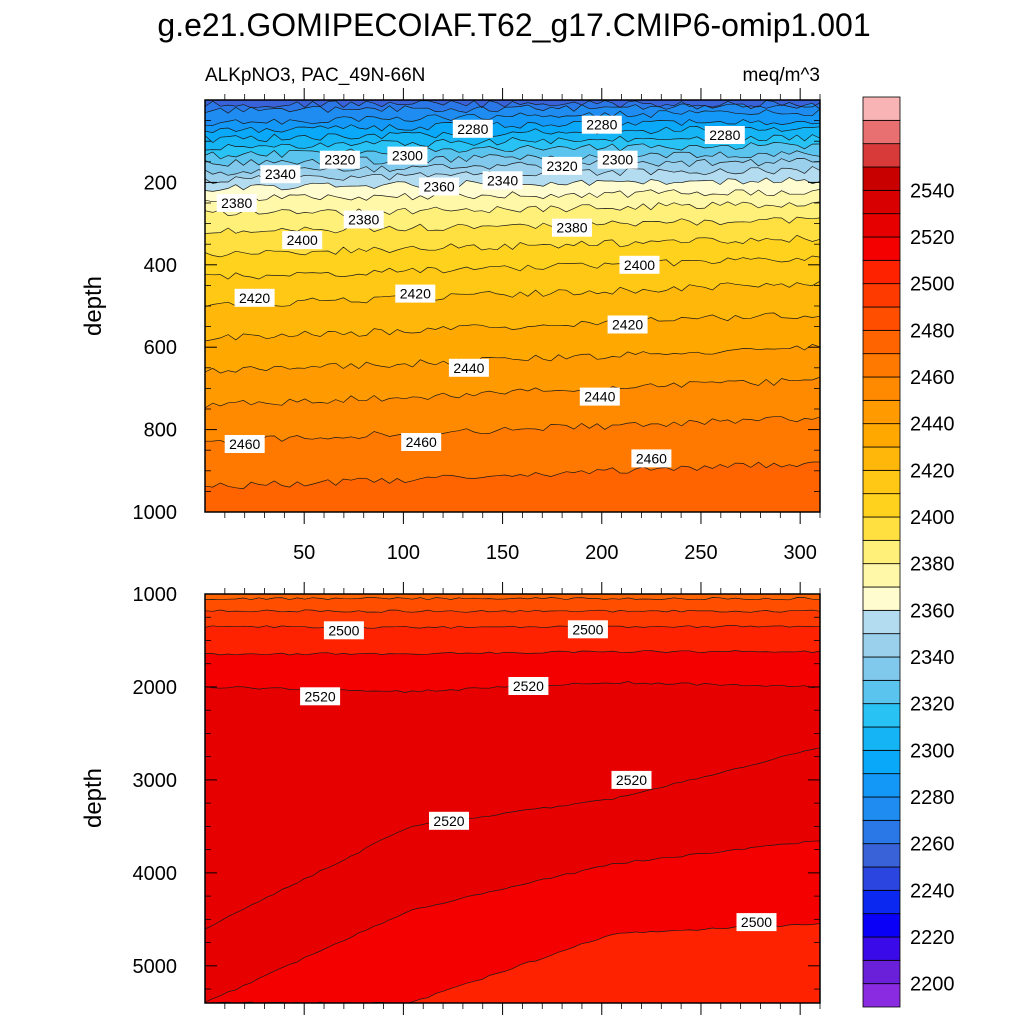 The image size is (1024, 1024). Describe the element at coordinates (932, 518) in the screenshot. I see `colorbar-tick-label: 2400` at that location.